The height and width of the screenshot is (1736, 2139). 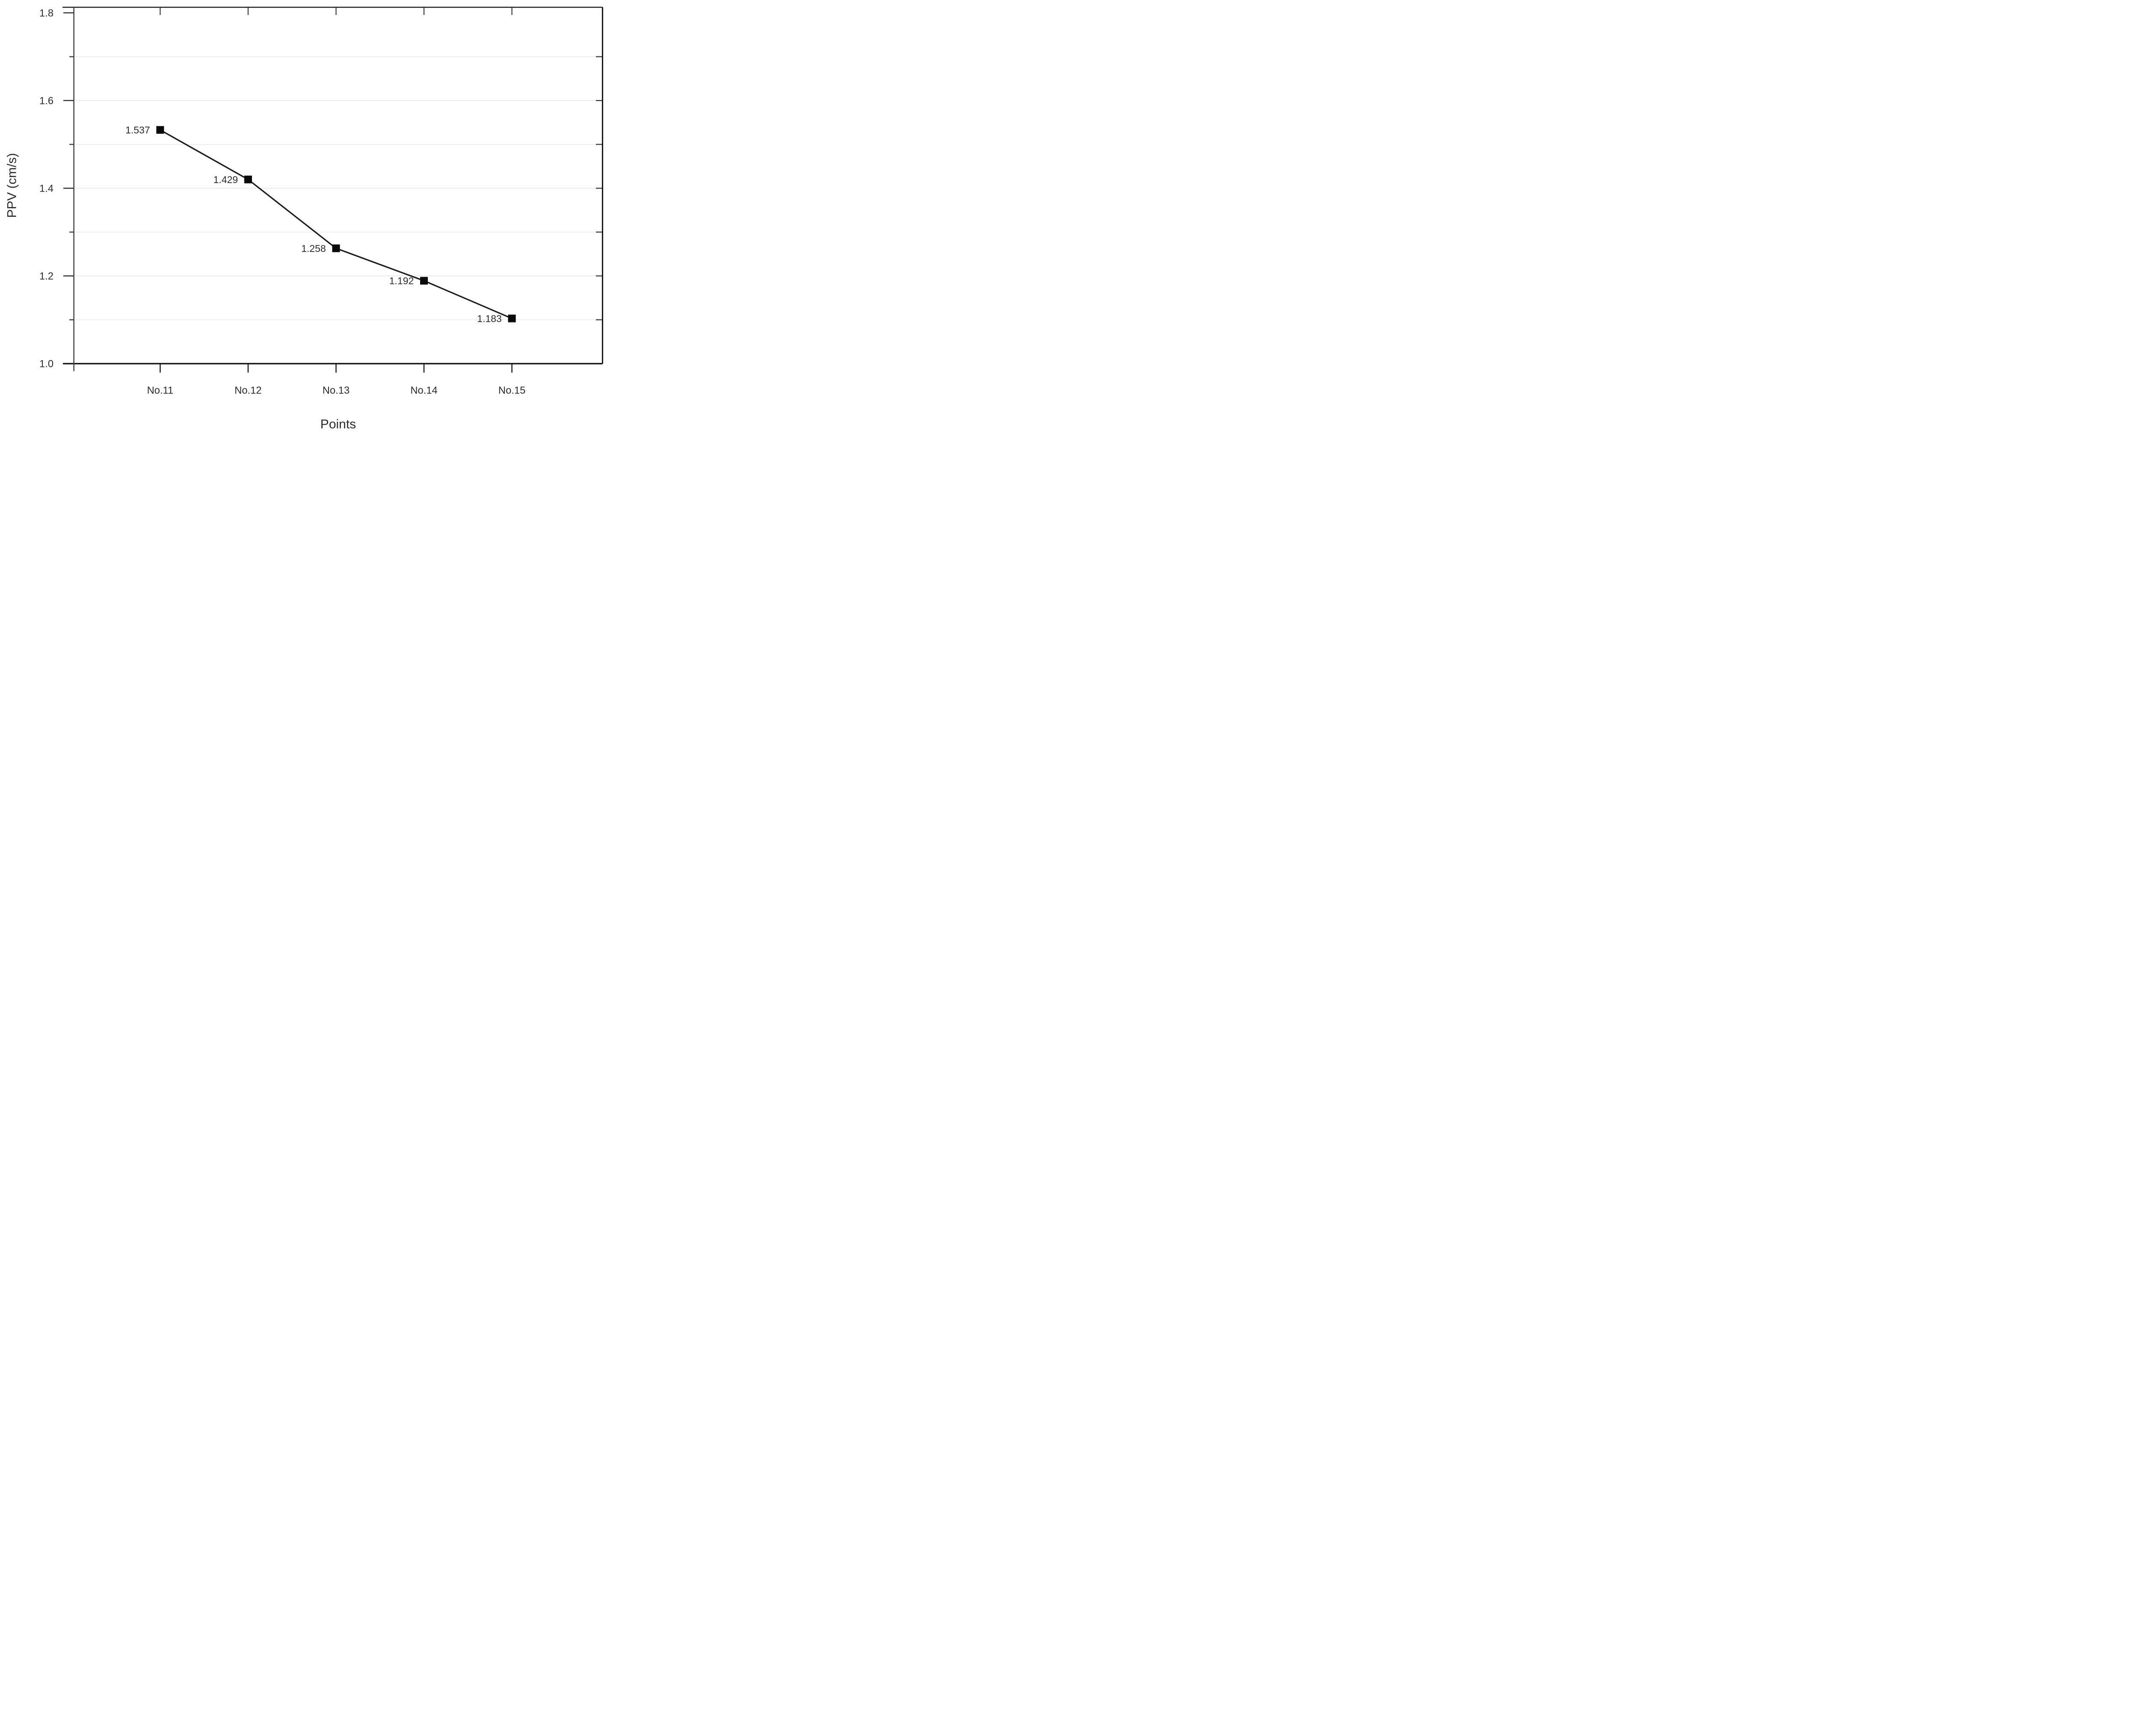 What do you see at coordinates (46, 189) in the screenshot?
I see `y-tick-label: 1.4` at bounding box center [46, 189].